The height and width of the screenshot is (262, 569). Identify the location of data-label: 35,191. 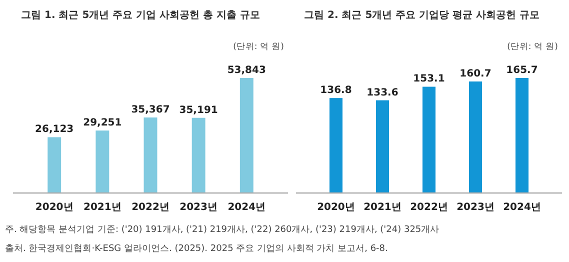
(198, 110).